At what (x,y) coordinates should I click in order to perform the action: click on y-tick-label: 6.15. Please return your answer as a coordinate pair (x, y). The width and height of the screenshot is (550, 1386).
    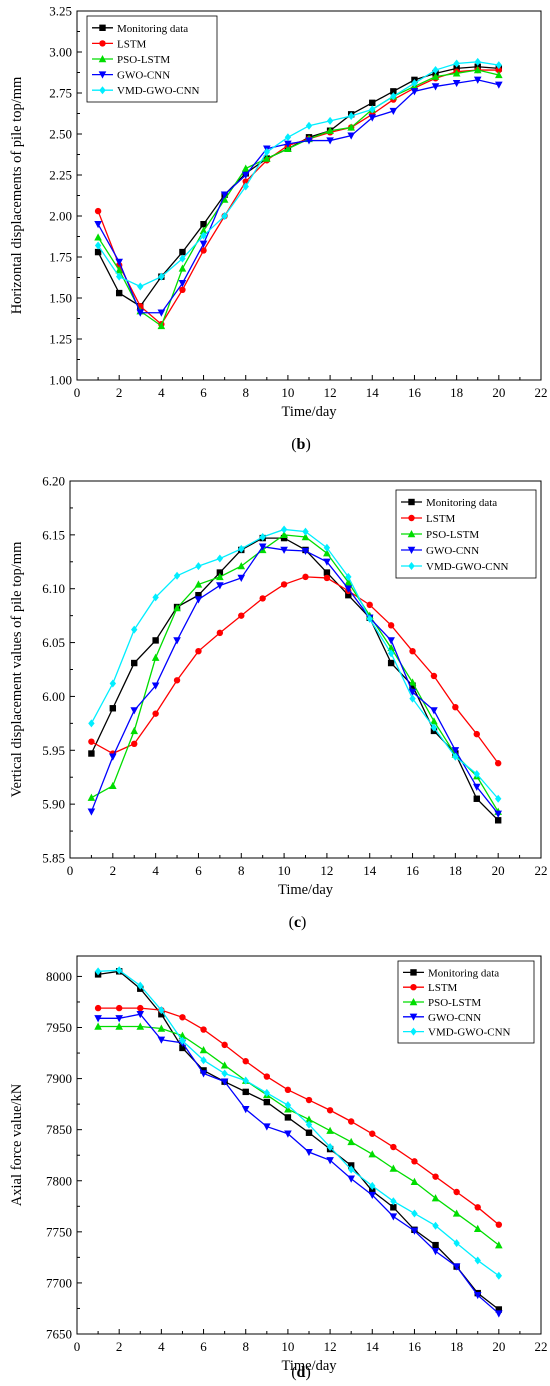
    Looking at the image, I should click on (53, 534).